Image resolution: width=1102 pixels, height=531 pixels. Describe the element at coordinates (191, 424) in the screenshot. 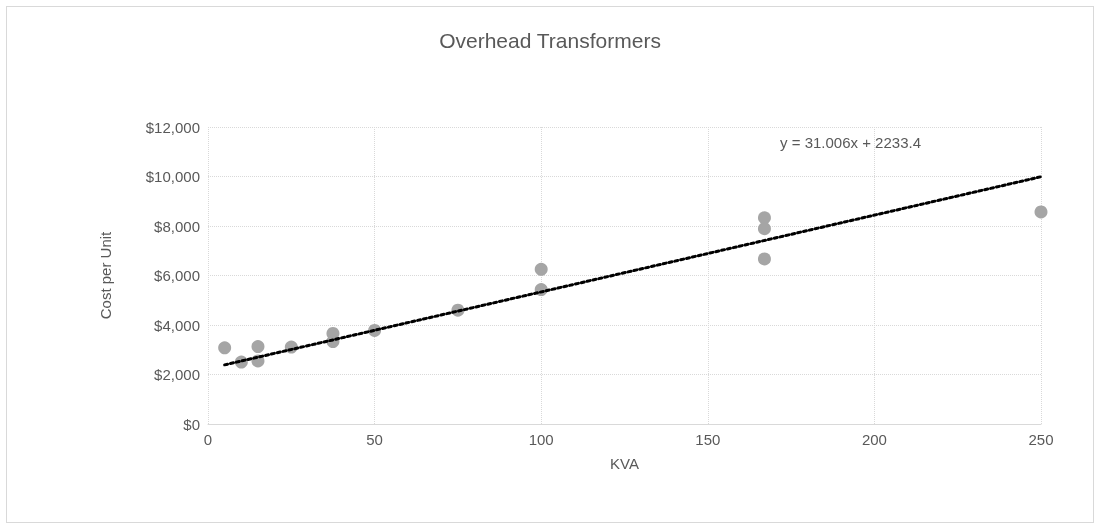

I see `y-tick-label: $0` at that location.